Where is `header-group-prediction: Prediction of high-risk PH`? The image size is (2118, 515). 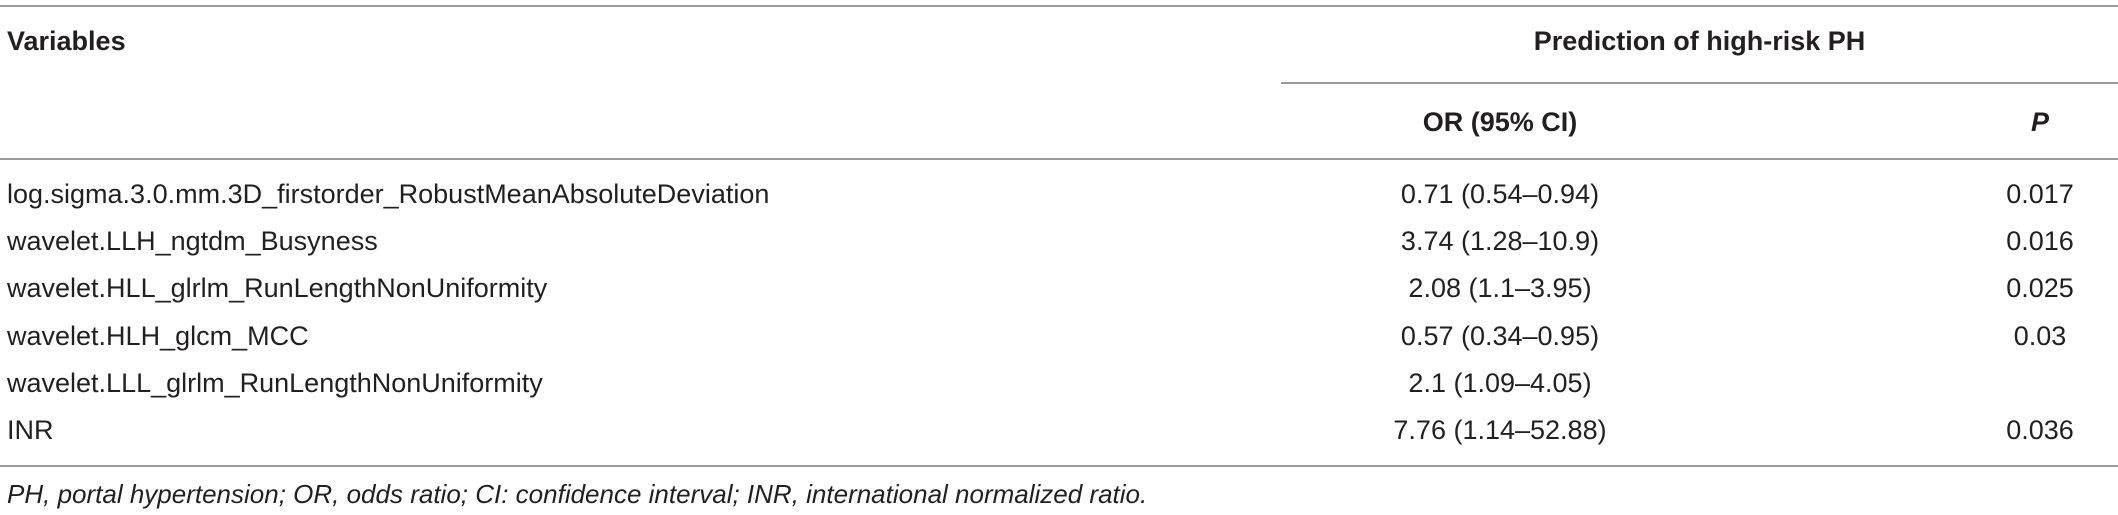 header-group-prediction: Prediction of high-risk PH is located at coordinates (1699, 41).